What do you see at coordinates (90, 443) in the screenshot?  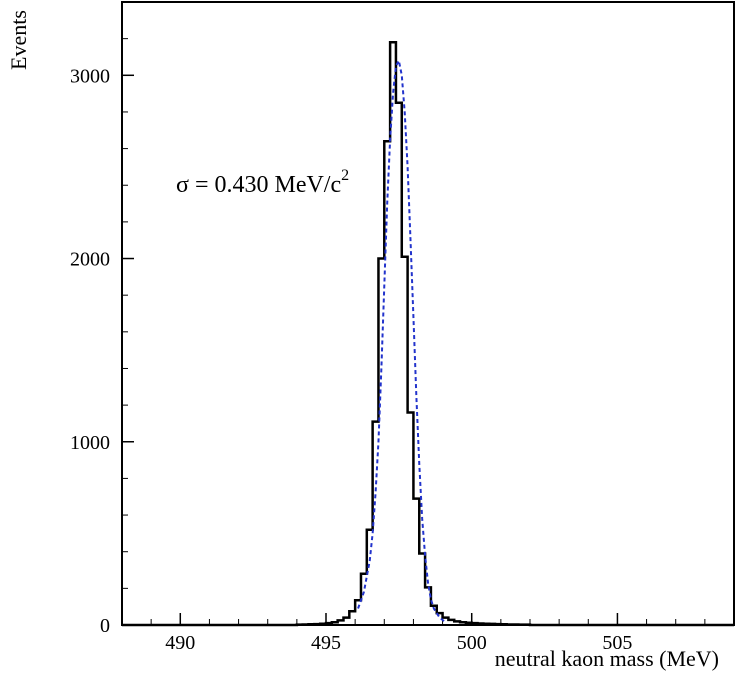 I see `y-tick-label: 1000` at bounding box center [90, 443].